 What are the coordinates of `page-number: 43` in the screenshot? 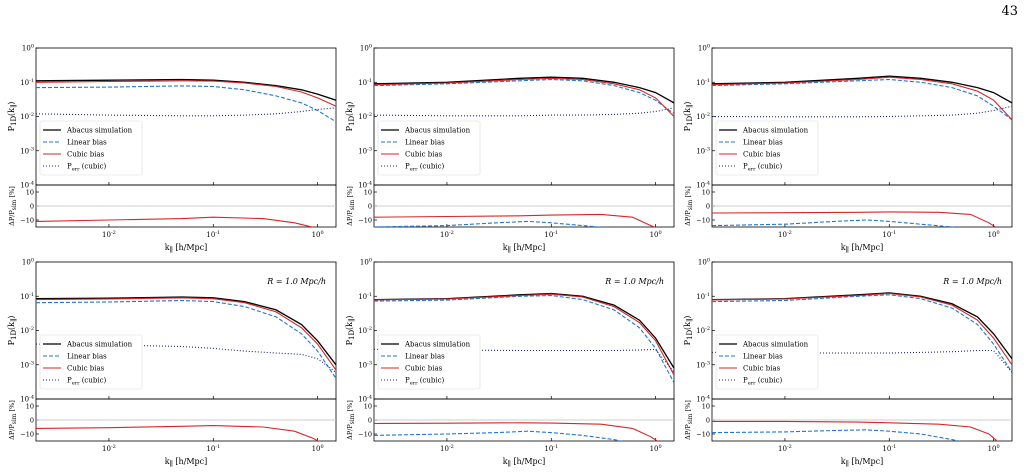 It's located at (1009, 11).